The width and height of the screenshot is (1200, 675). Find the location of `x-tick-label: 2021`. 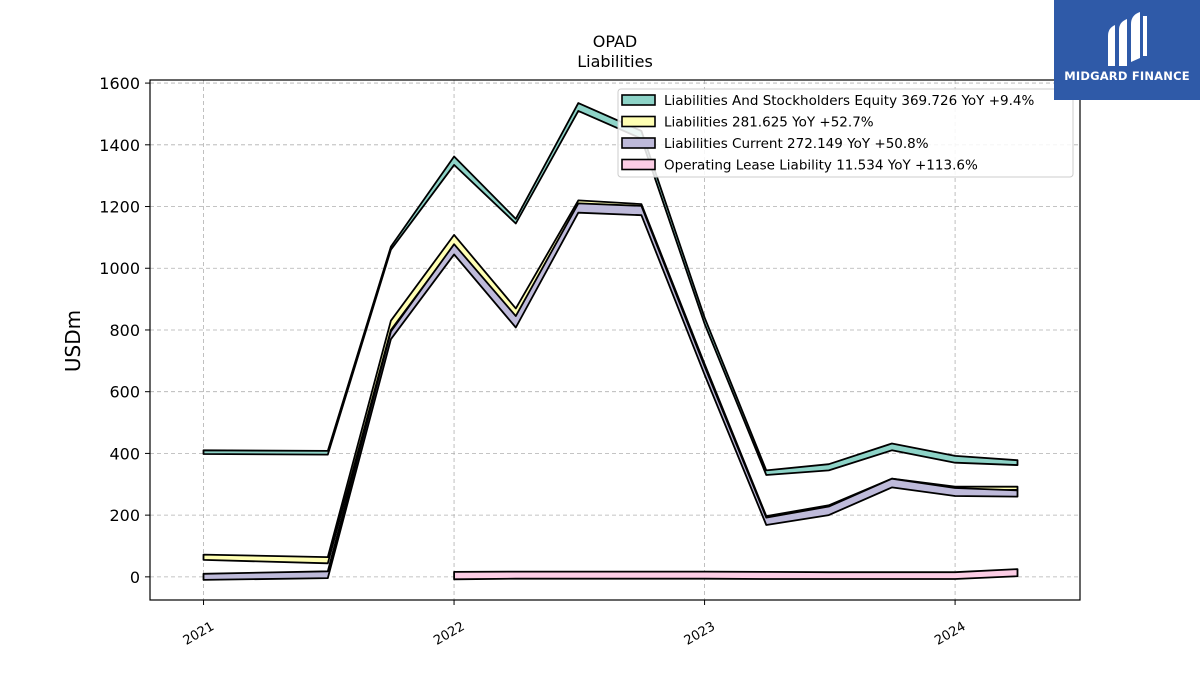

x-tick-label: 2021 is located at coordinates (199, 634).